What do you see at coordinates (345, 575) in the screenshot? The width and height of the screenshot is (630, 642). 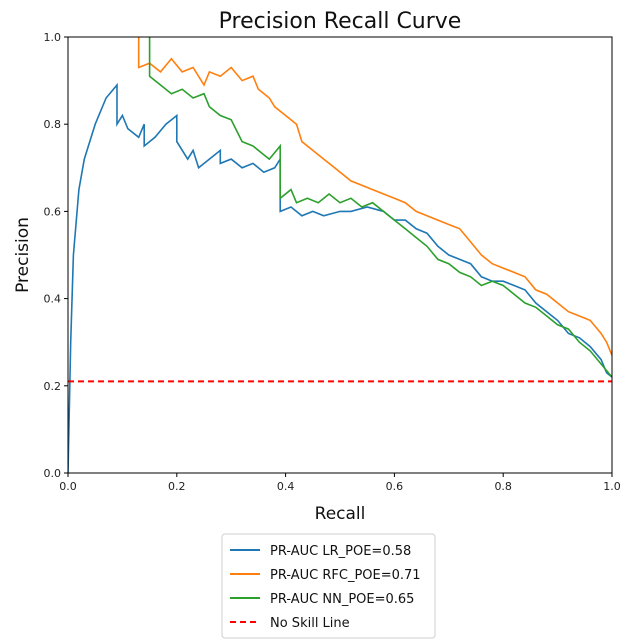 I see `legend-label: PR-AUC RFC_POE=0.71` at bounding box center [345, 575].